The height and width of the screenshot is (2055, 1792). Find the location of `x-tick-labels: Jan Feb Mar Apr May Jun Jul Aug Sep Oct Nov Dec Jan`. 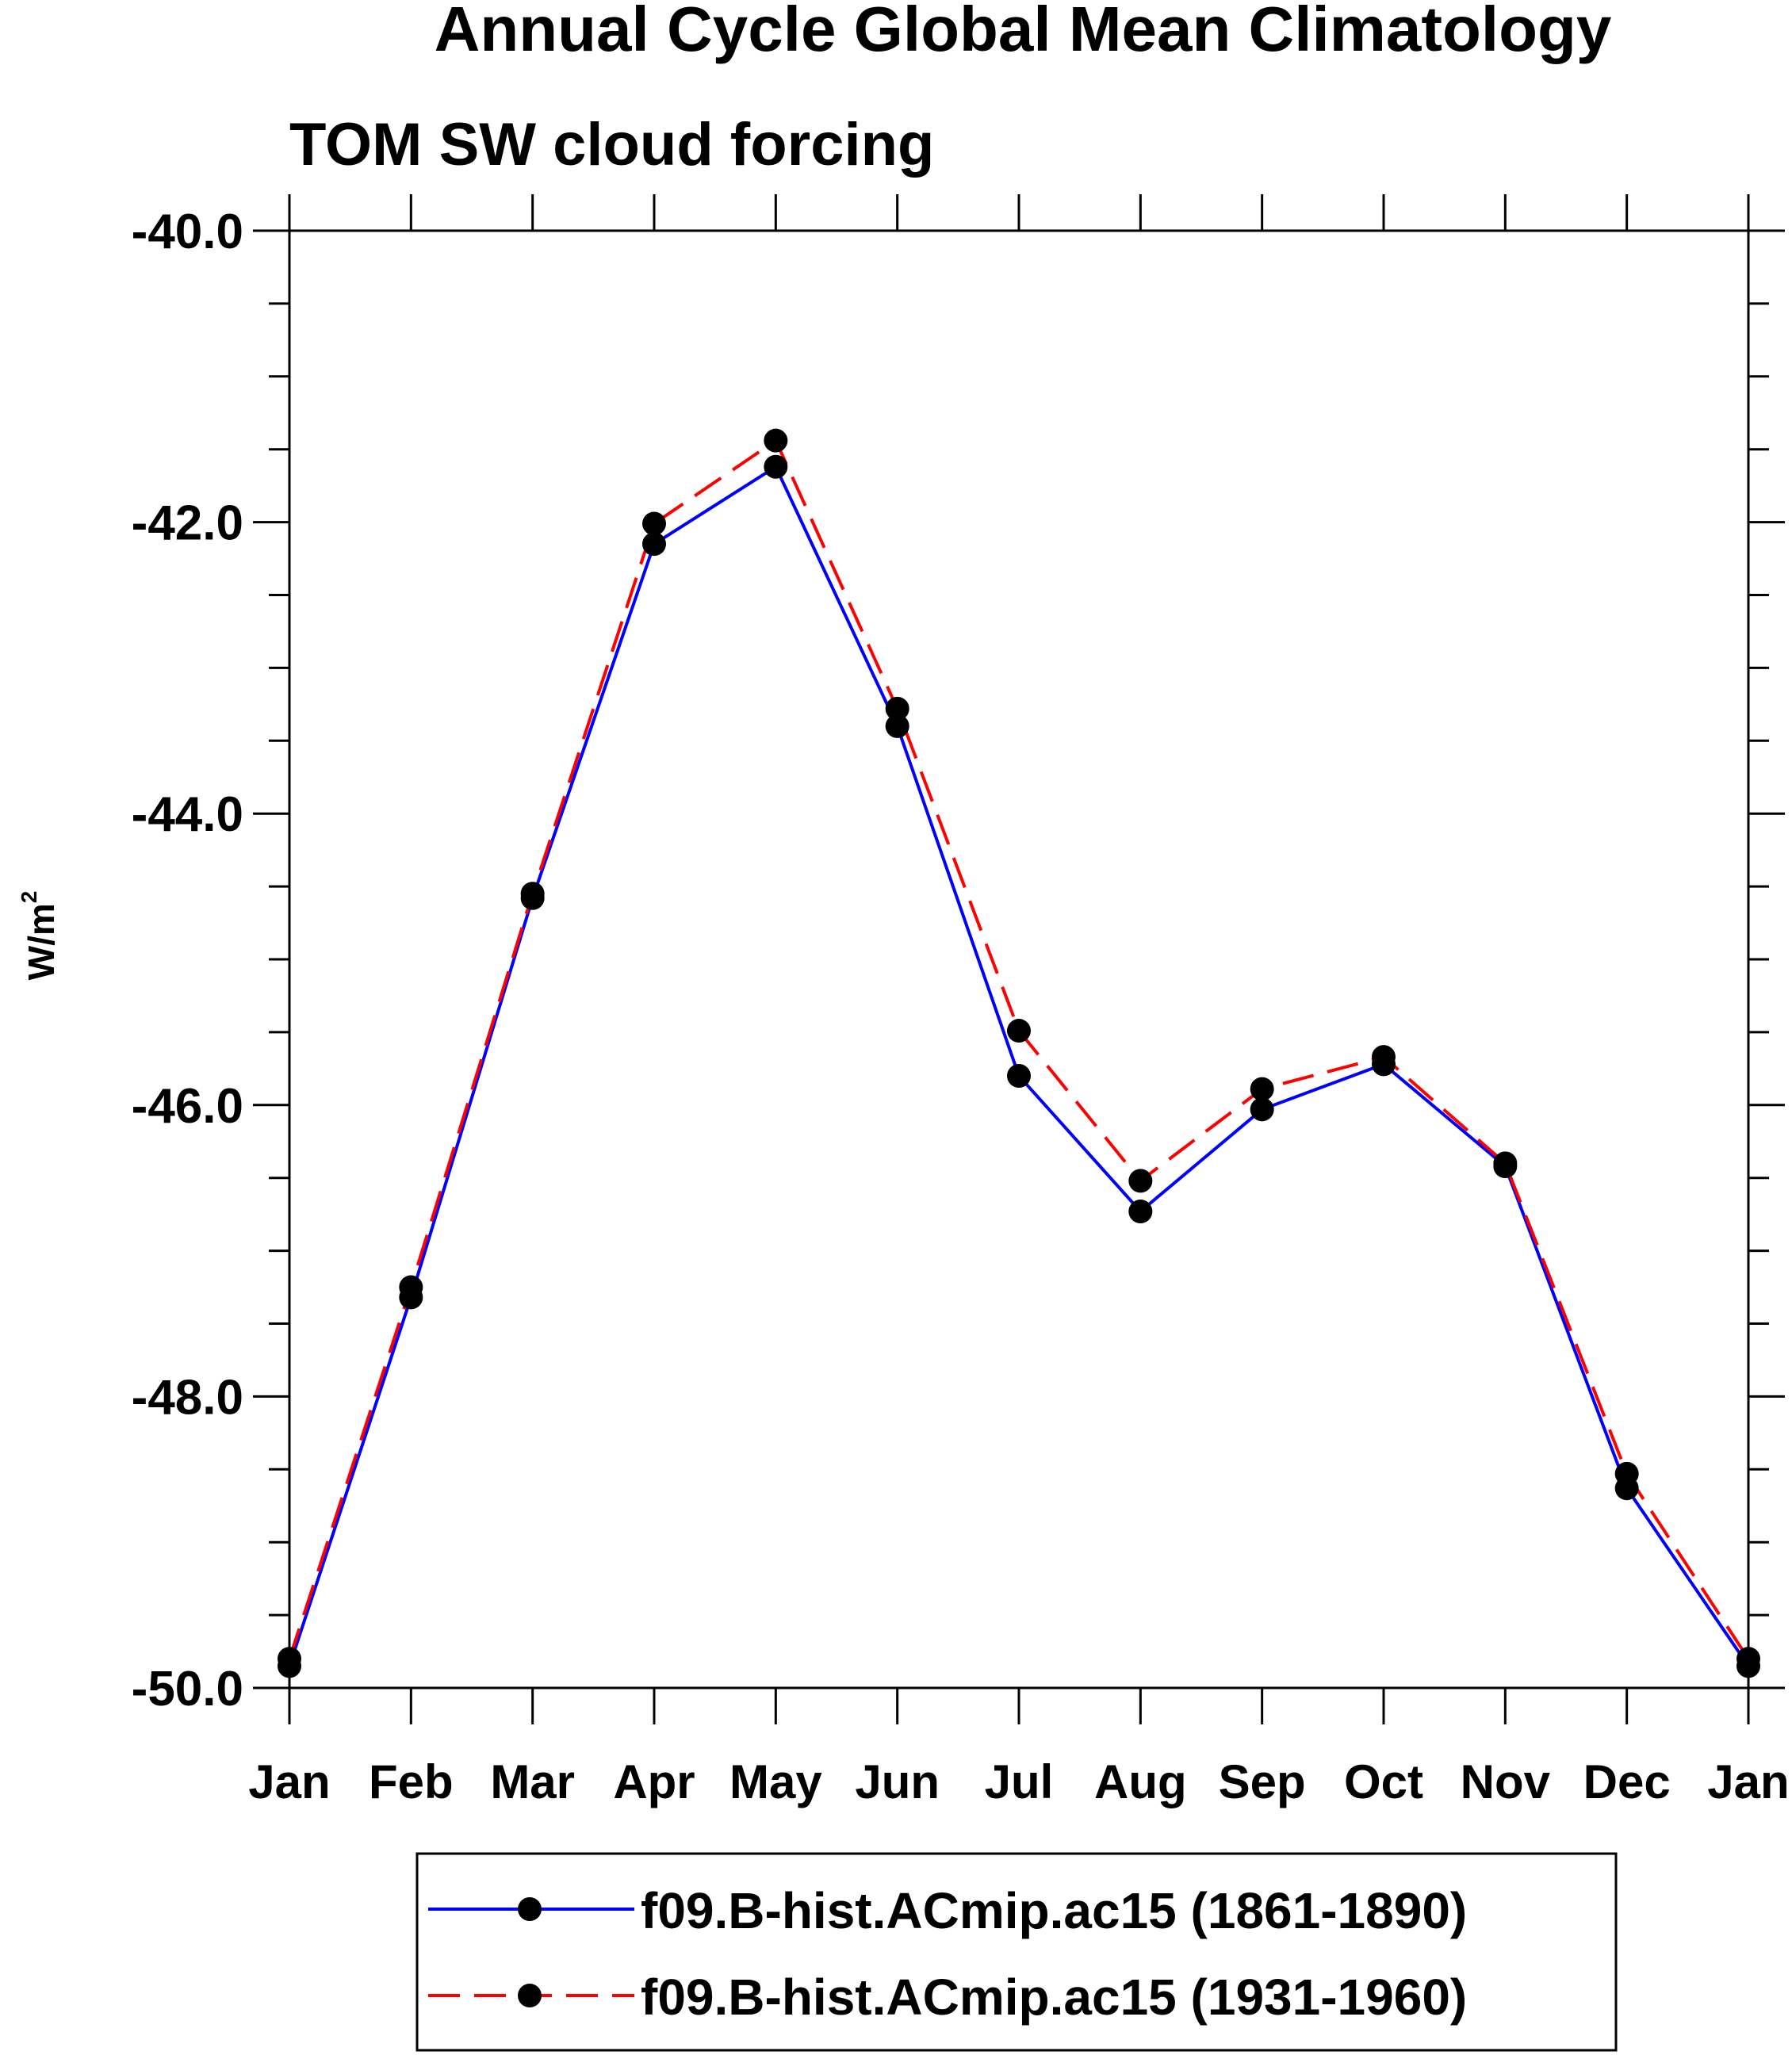

x-tick-labels: Jan Feb Mar Apr May Jun Jul Aug Sep Oct Nov Dec Jan is located at coordinates (1018, 1781).